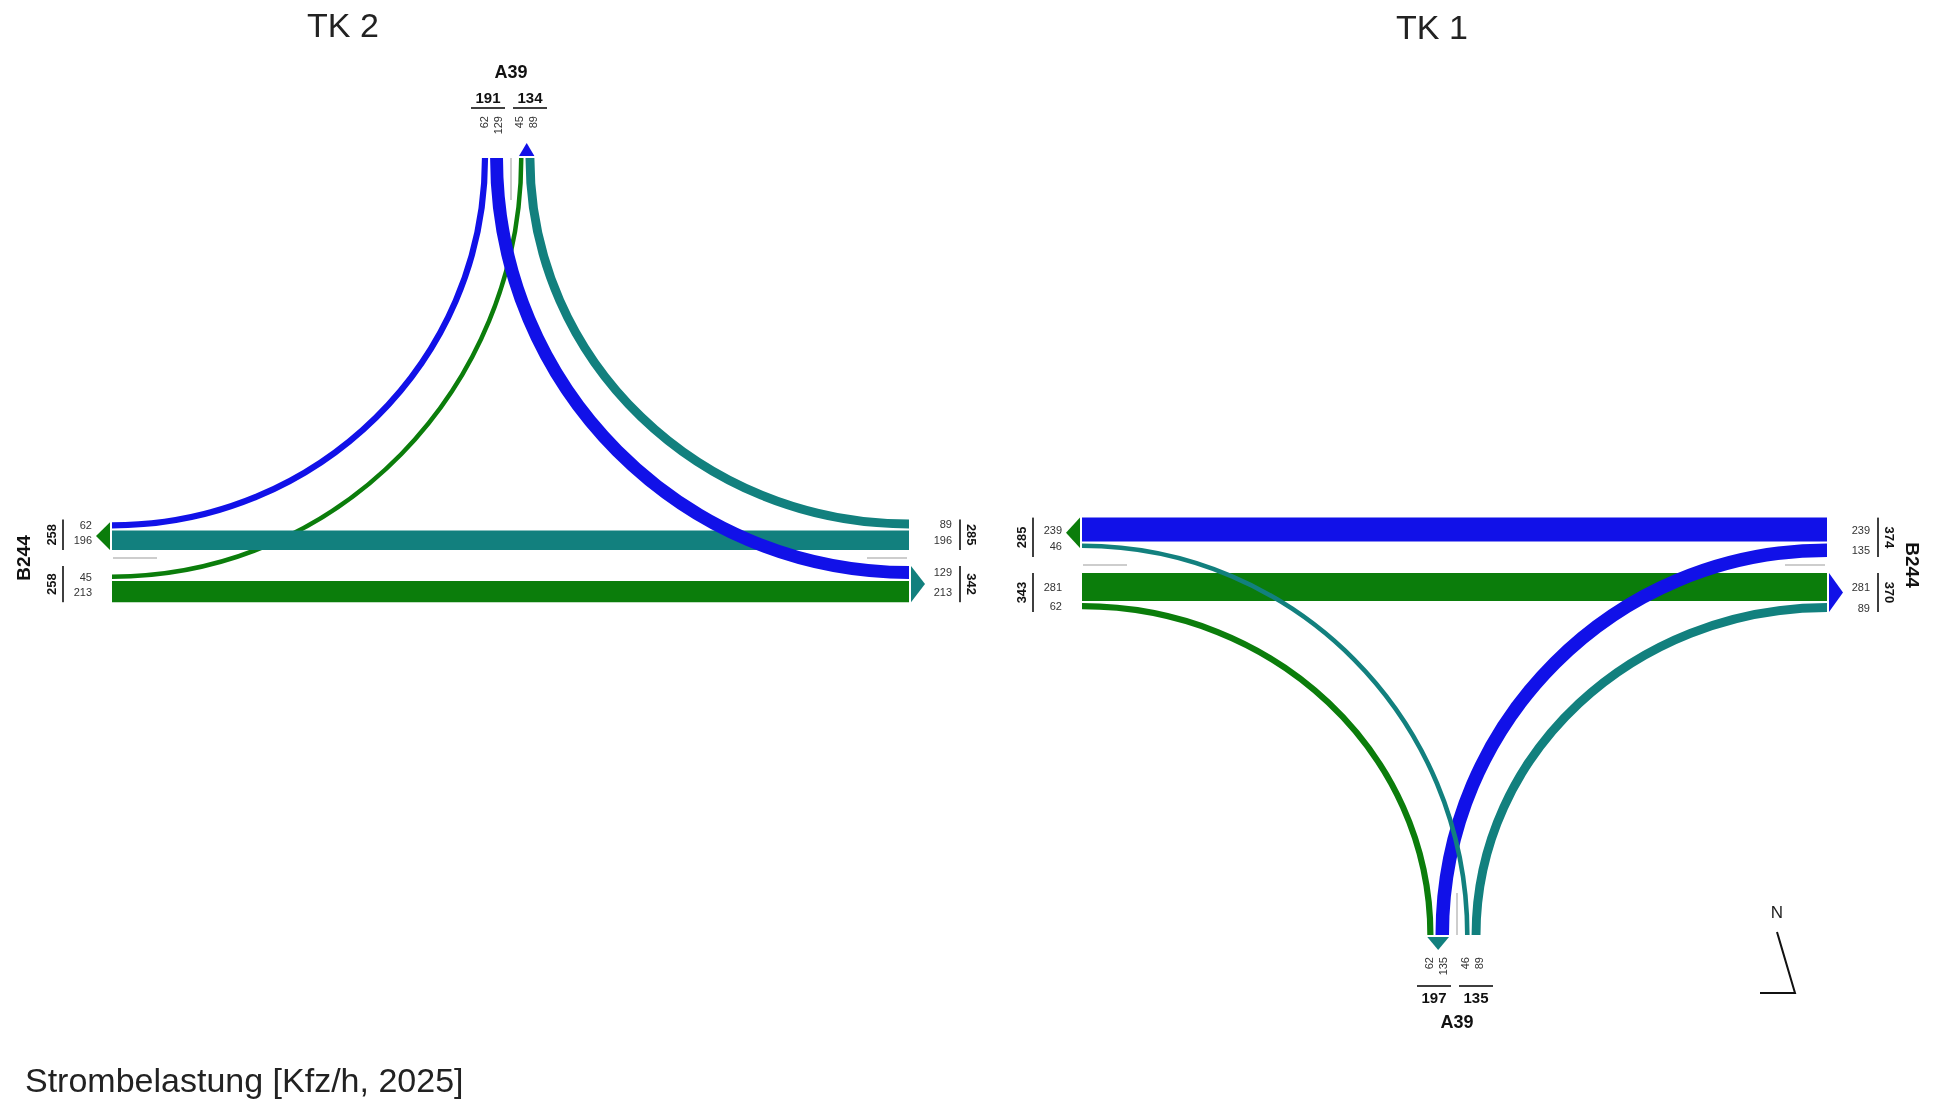  What do you see at coordinates (1055, 545) in the screenshot?
I see `text: 46` at bounding box center [1055, 545].